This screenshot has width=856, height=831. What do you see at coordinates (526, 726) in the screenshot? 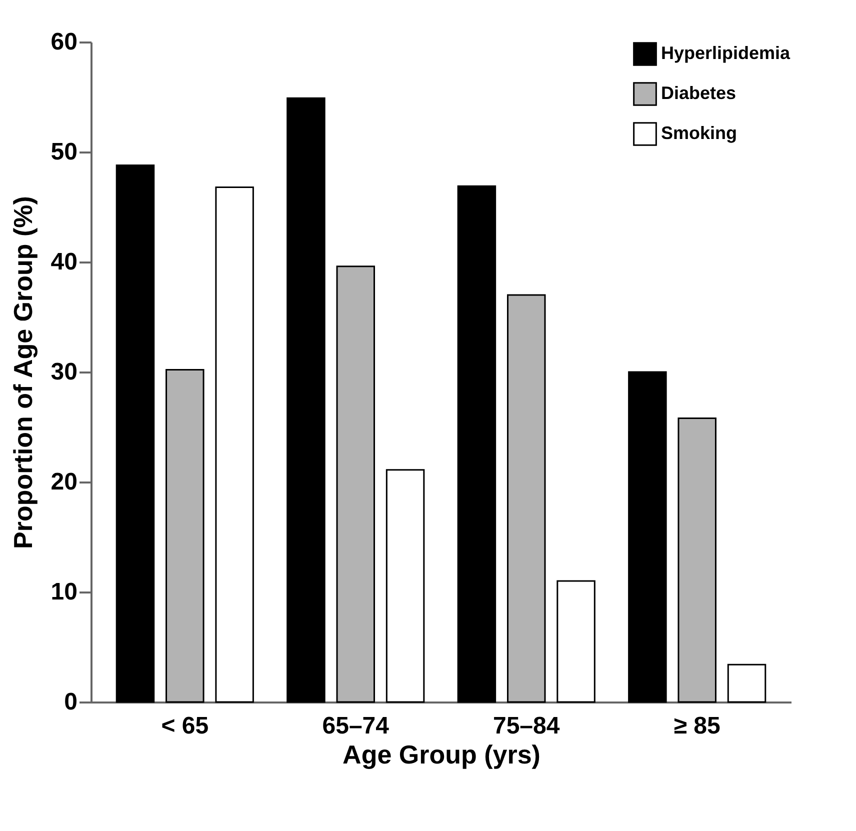
I see `x-tick-label: 75–84` at bounding box center [526, 726].